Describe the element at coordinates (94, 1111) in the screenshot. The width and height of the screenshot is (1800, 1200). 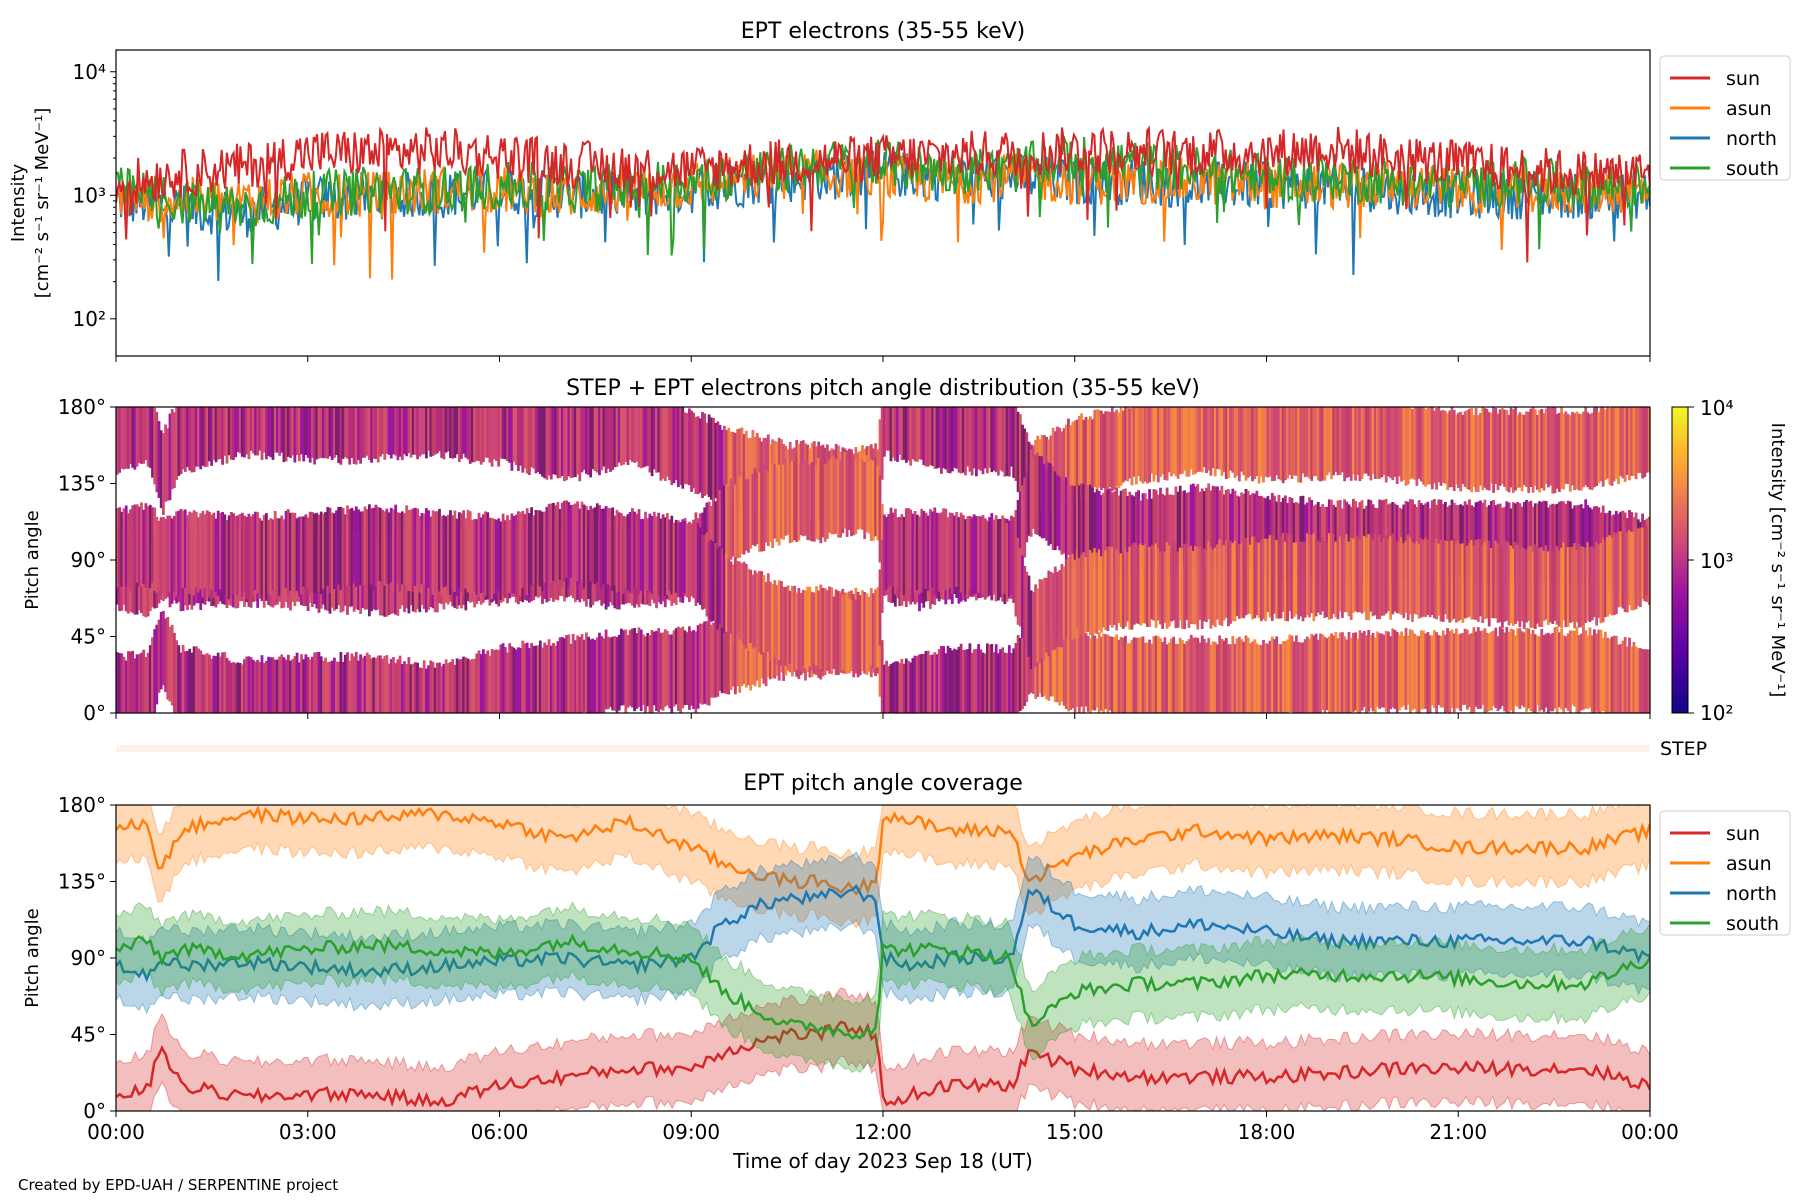
I see `y-tick-label: 0°` at that location.